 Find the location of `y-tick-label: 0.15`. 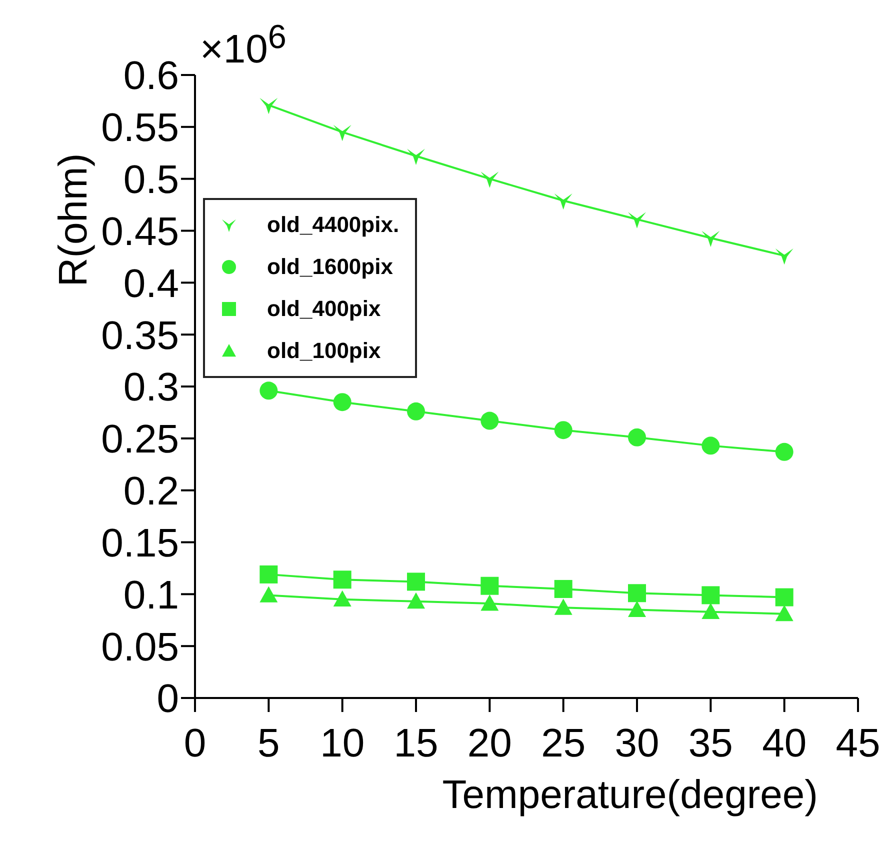

y-tick-label: 0.15 is located at coordinates (140, 543).